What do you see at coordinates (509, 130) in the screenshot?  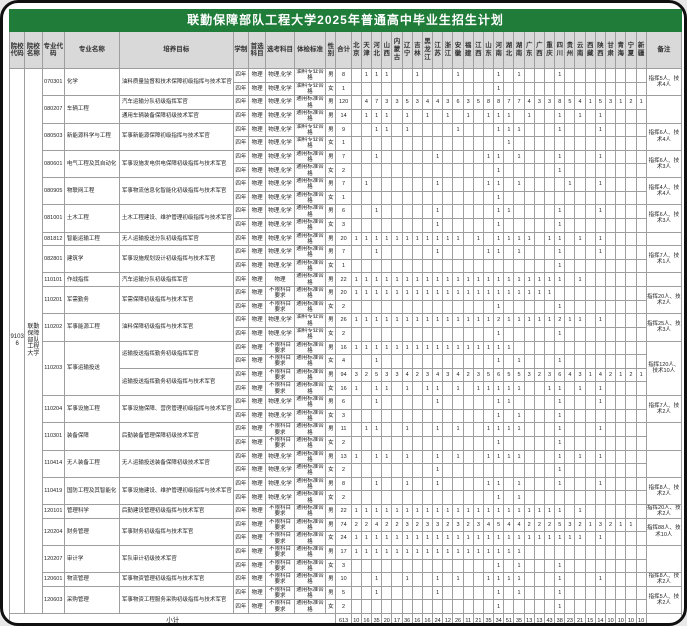 I see `province-count-15: 1` at bounding box center [509, 130].